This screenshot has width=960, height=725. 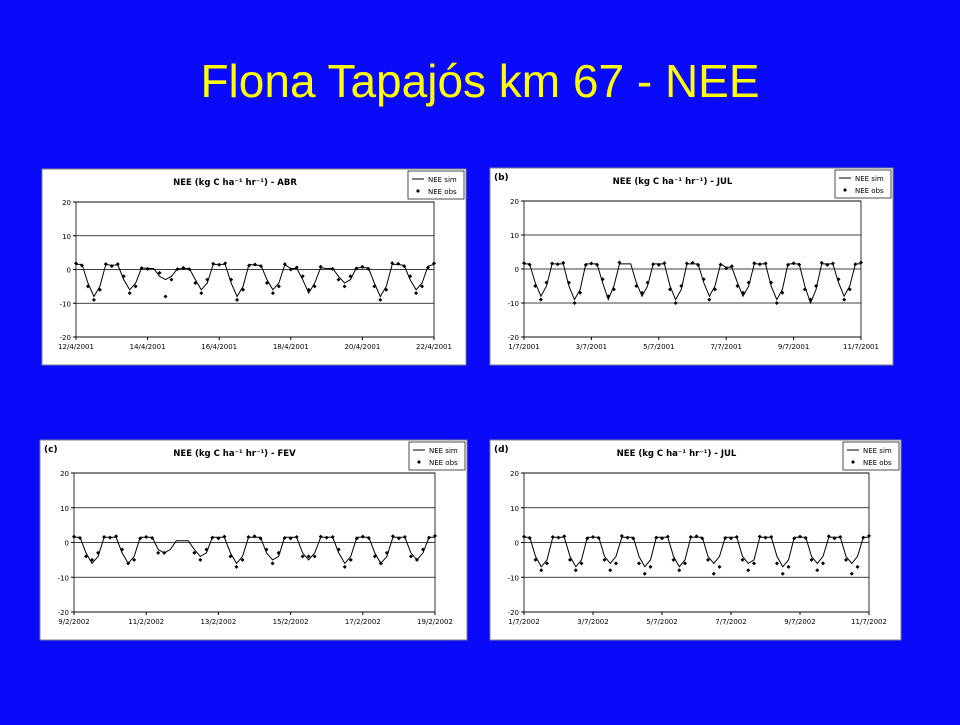 What do you see at coordinates (146, 622) in the screenshot?
I see `x-tick-label: 11/2/2002` at bounding box center [146, 622].